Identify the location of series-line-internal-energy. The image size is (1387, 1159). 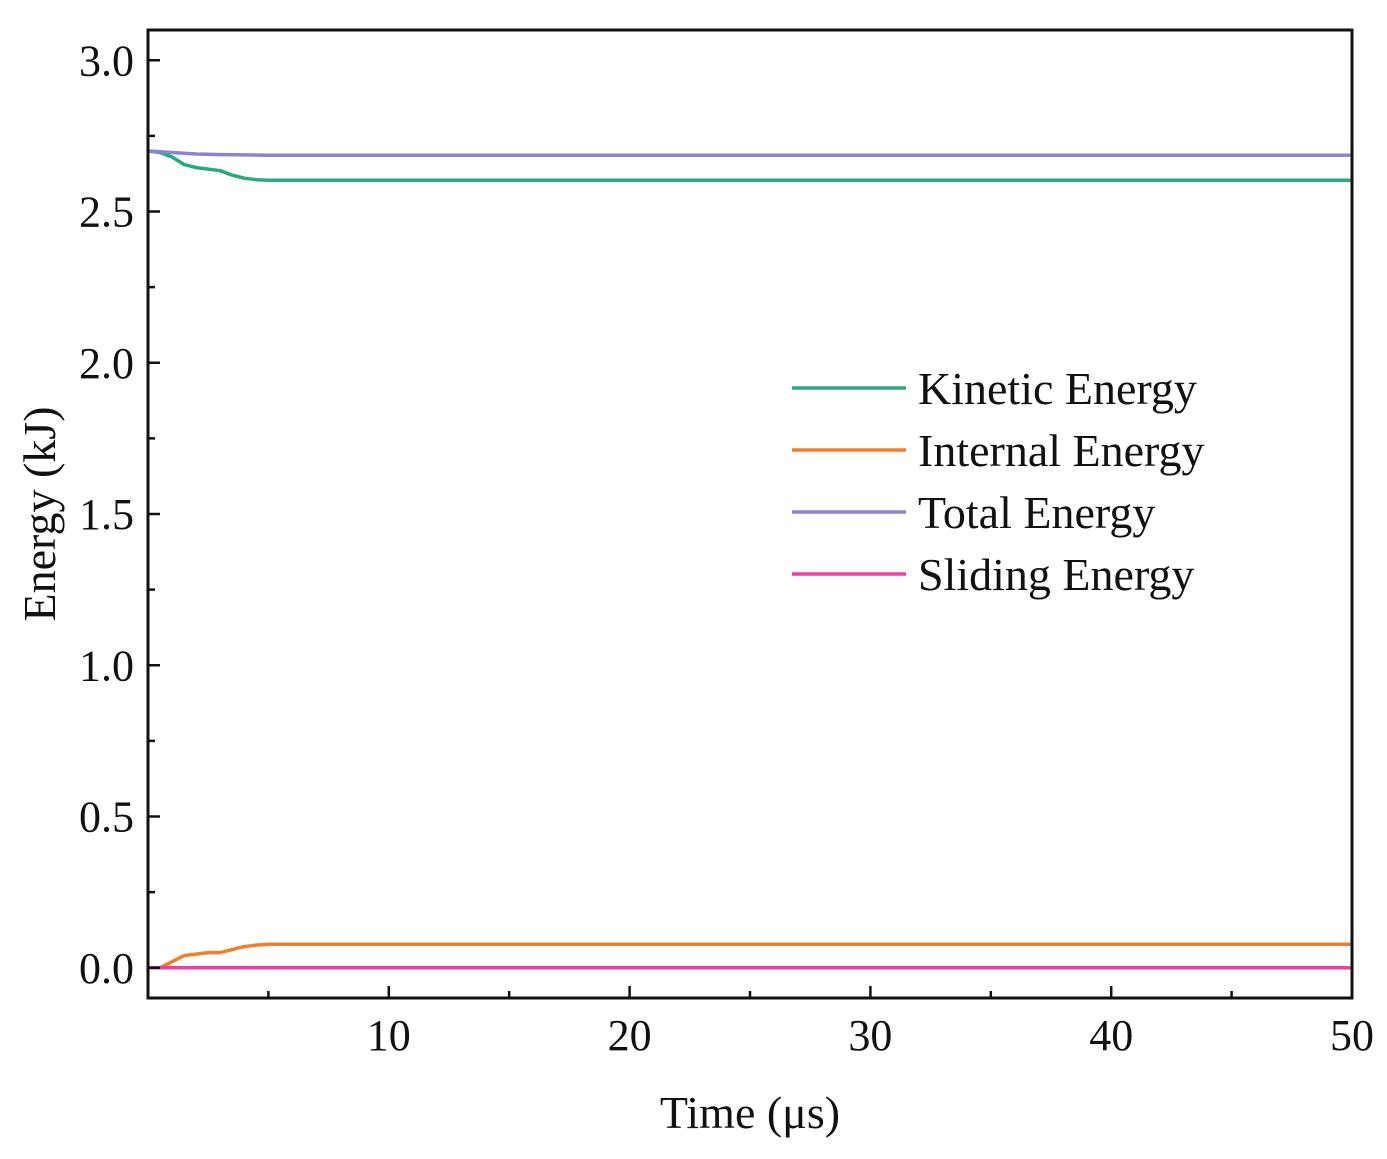
(750, 956).